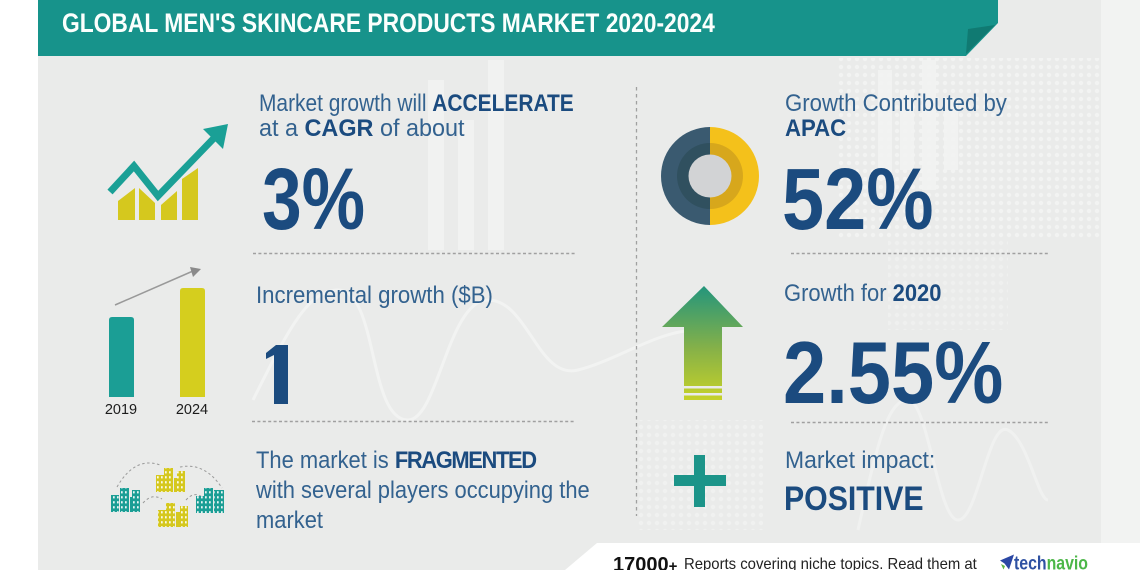 This screenshot has width=1140, height=570. What do you see at coordinates (121, 410) in the screenshot?
I see `svg-text: 2019` at bounding box center [121, 410].